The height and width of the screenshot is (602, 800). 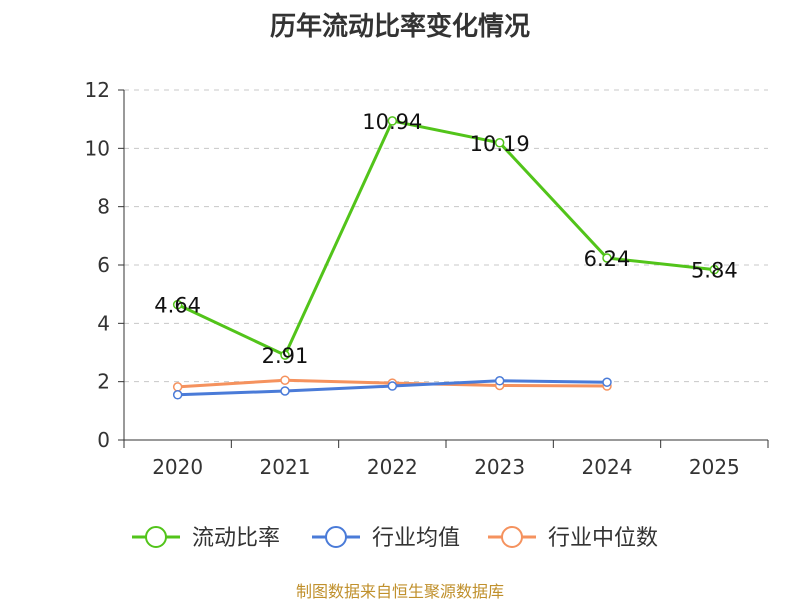 I want to click on y-tick-label: 4, so click(x=103, y=323).